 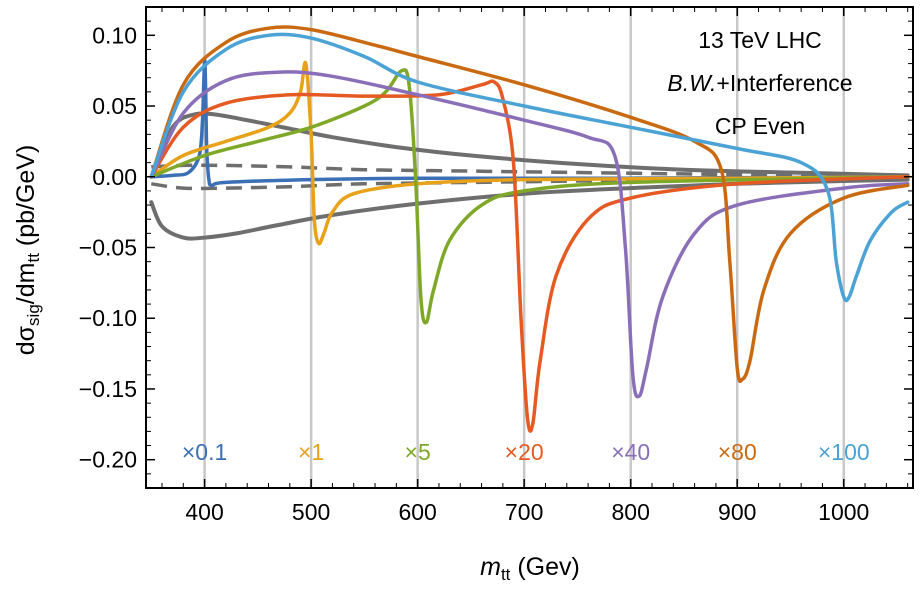 I want to click on y-tick-label: −0.05, so click(x=108, y=248).